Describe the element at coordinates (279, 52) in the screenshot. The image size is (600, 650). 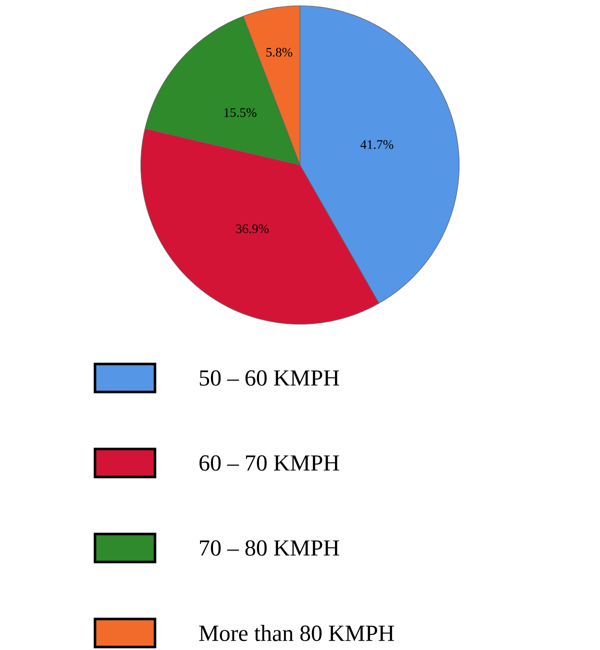
I see `data-label: 5.8%` at that location.